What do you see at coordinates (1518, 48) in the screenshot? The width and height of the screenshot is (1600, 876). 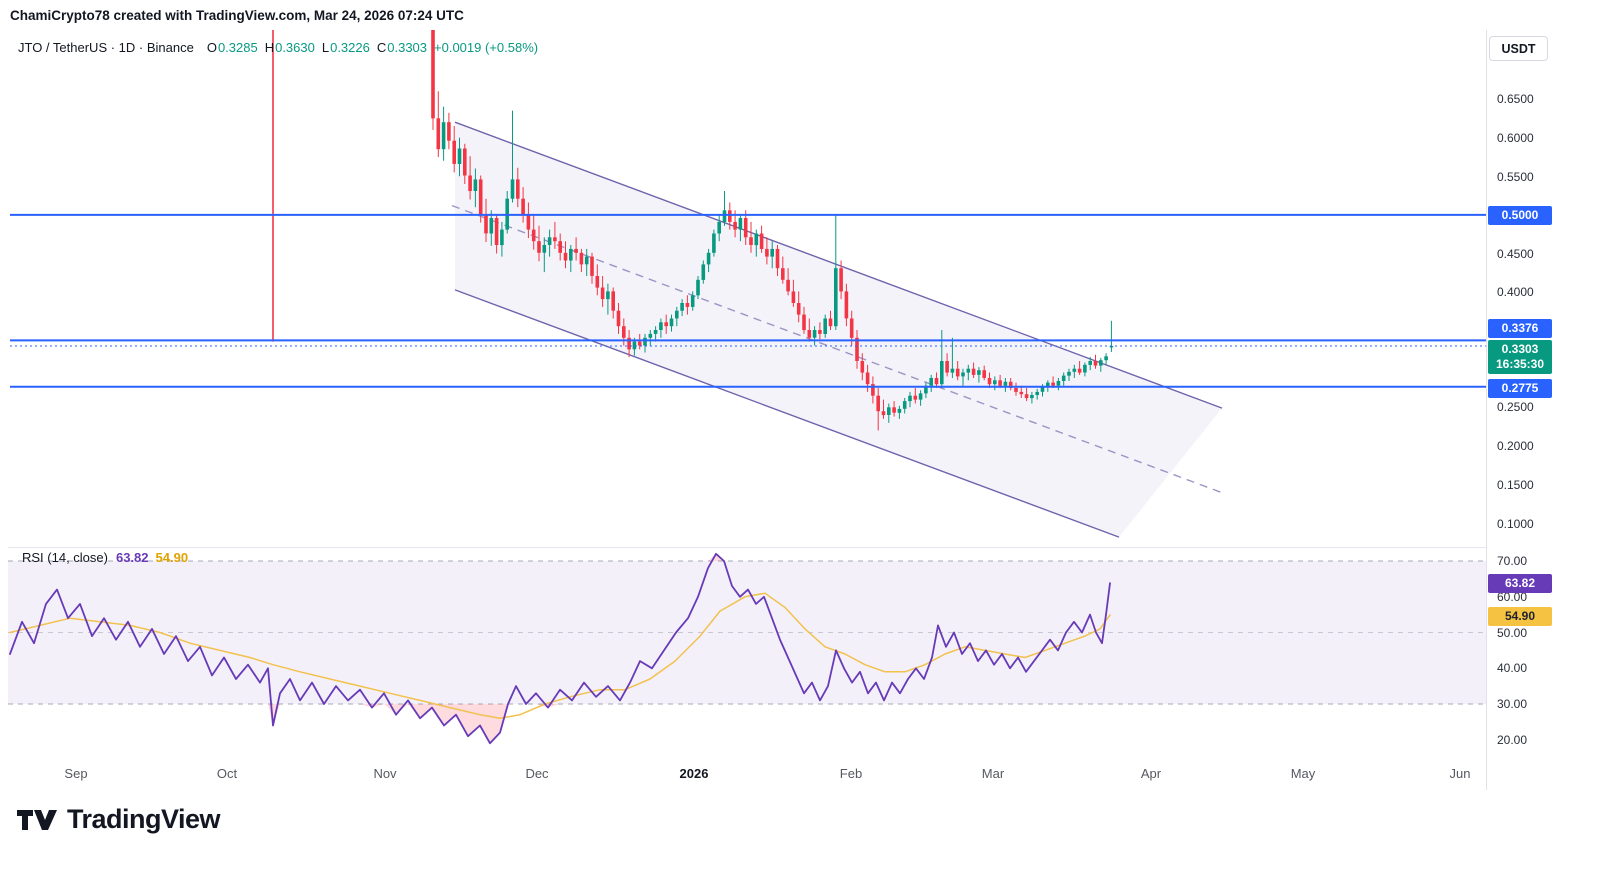 I see `currency-toggle-button: USDT` at bounding box center [1518, 48].